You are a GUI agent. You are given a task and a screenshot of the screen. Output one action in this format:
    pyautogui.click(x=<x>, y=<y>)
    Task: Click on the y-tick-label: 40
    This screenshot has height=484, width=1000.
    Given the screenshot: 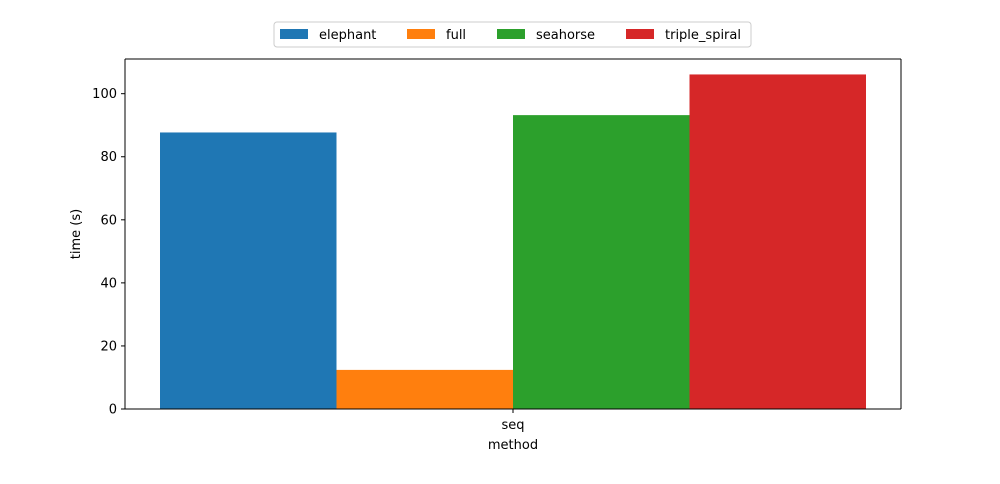 What is the action you would take?
    pyautogui.click(x=108, y=283)
    